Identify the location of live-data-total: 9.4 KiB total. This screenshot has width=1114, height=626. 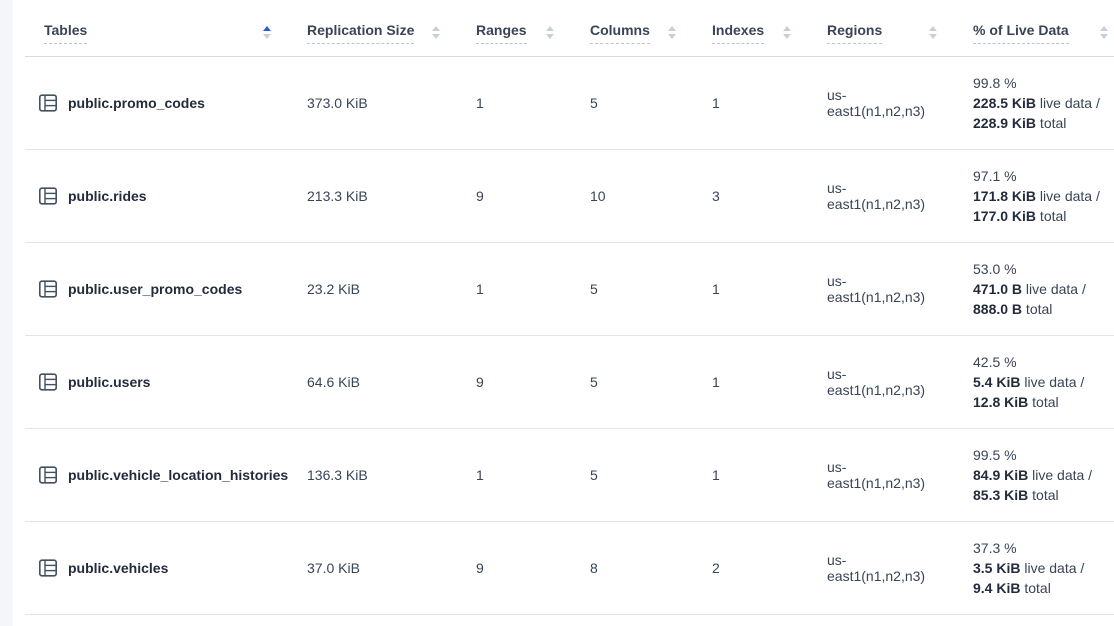
(1012, 588).